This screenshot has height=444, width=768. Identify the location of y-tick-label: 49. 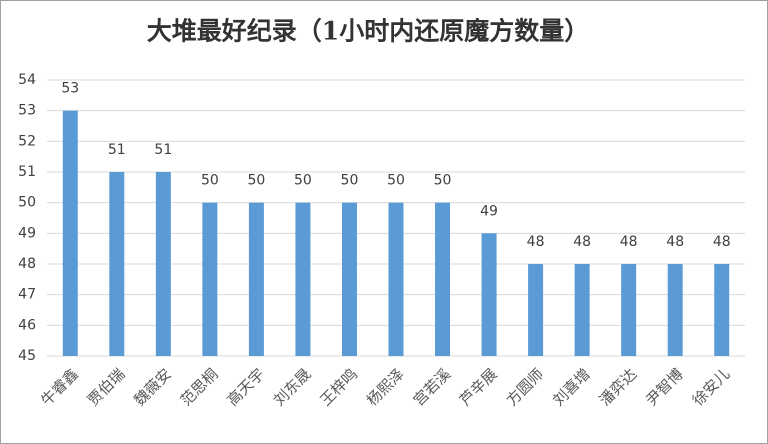
(27, 233).